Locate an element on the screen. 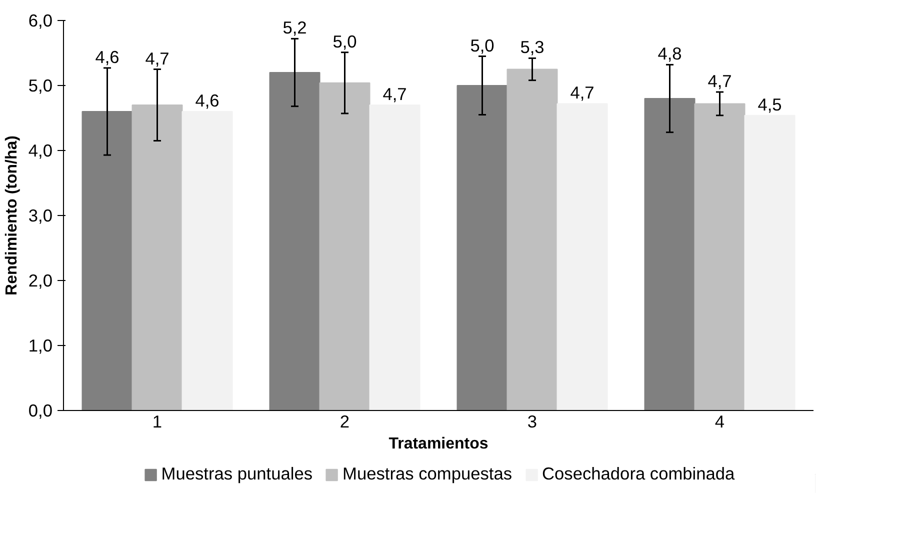 The width and height of the screenshot is (901, 552). x-tick-label: 1 is located at coordinates (157, 422).